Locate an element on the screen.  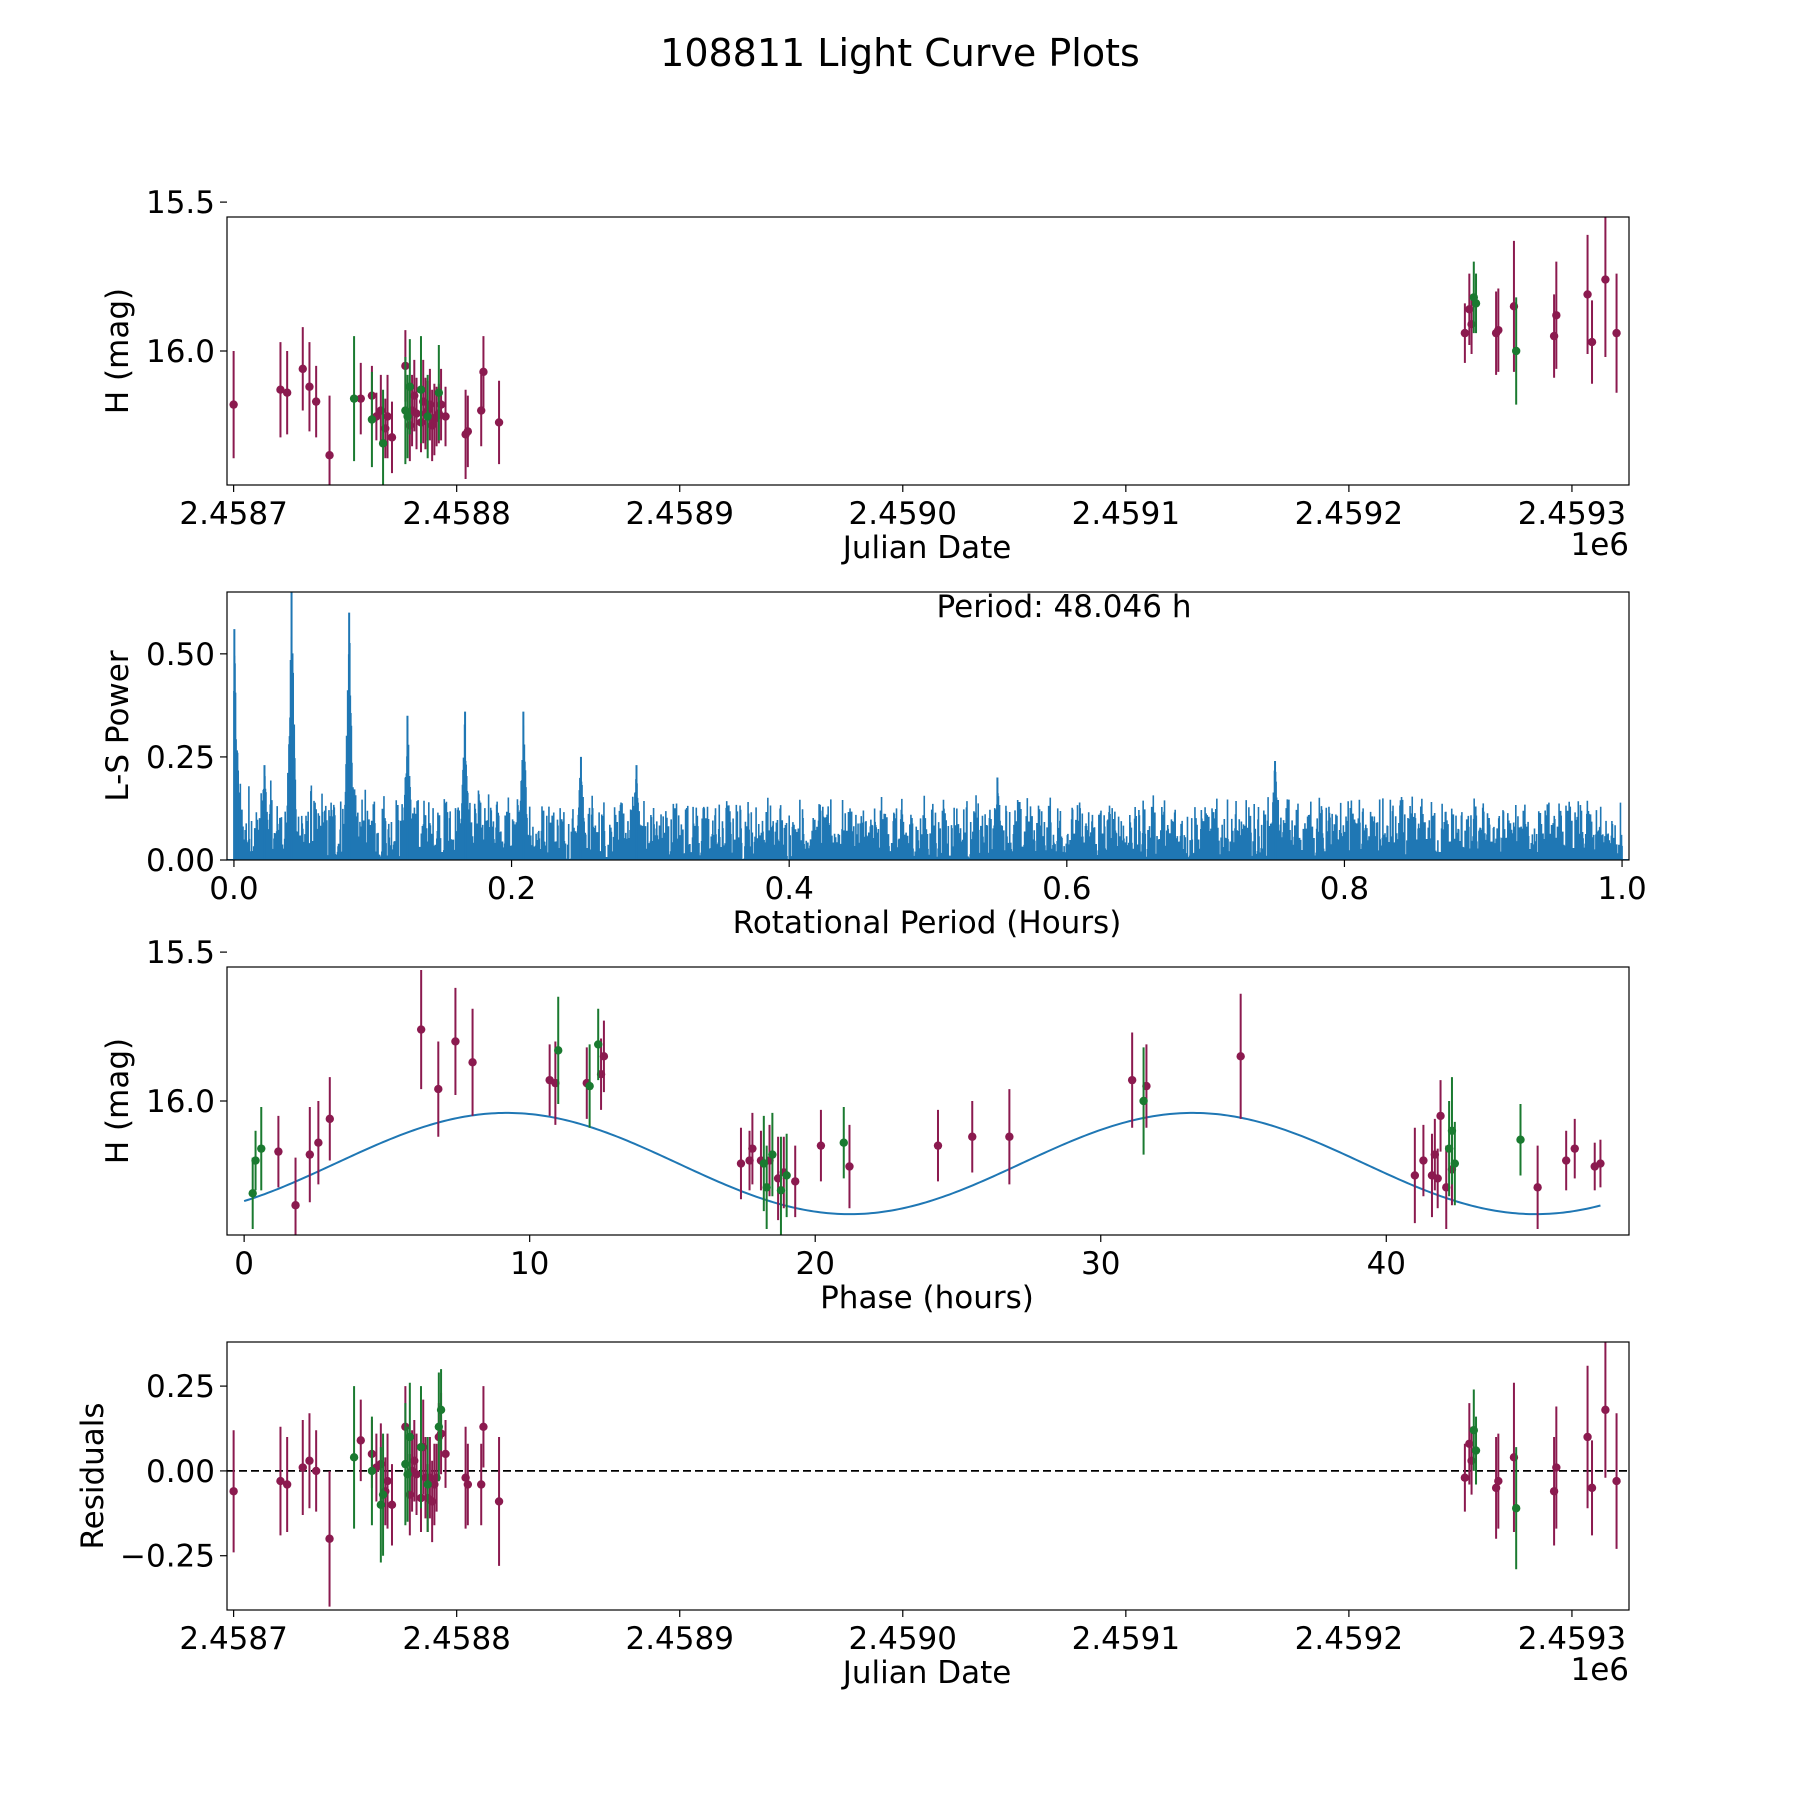
lightcurve-xtick-label: 2.4592 is located at coordinates (1349, 514).